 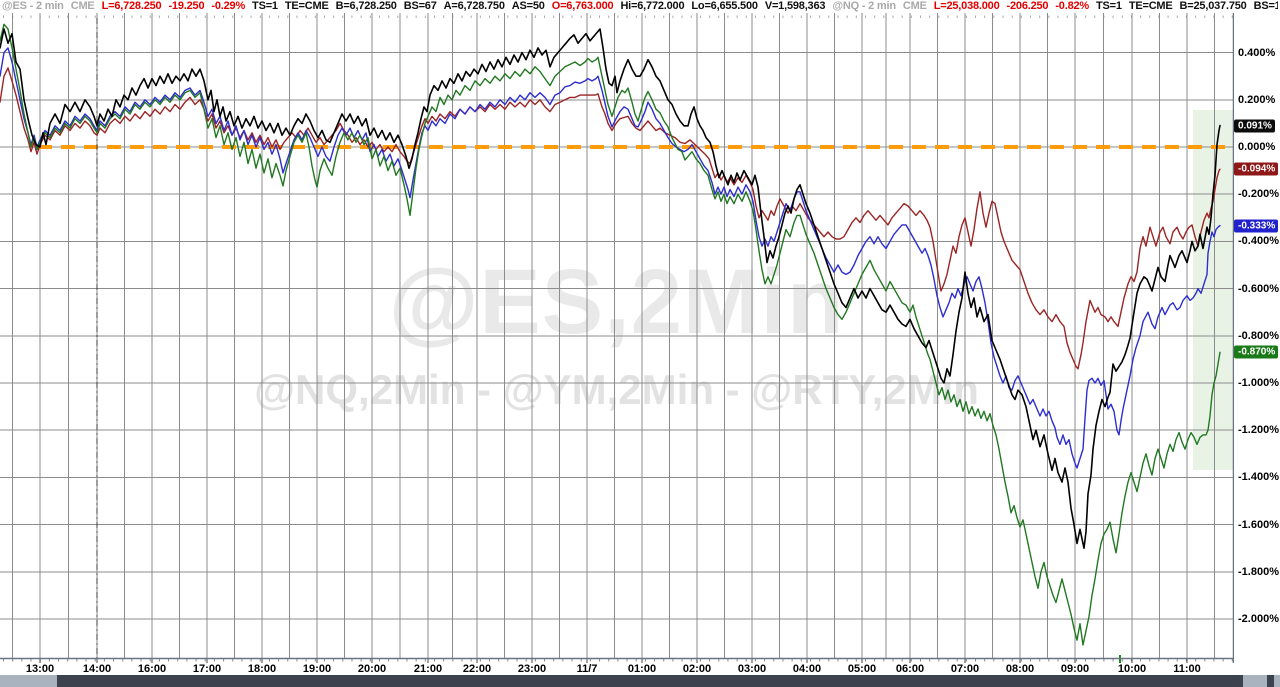 What do you see at coordinates (1257, 99) in the screenshot?
I see `price-scale-label: 0.200%` at bounding box center [1257, 99].